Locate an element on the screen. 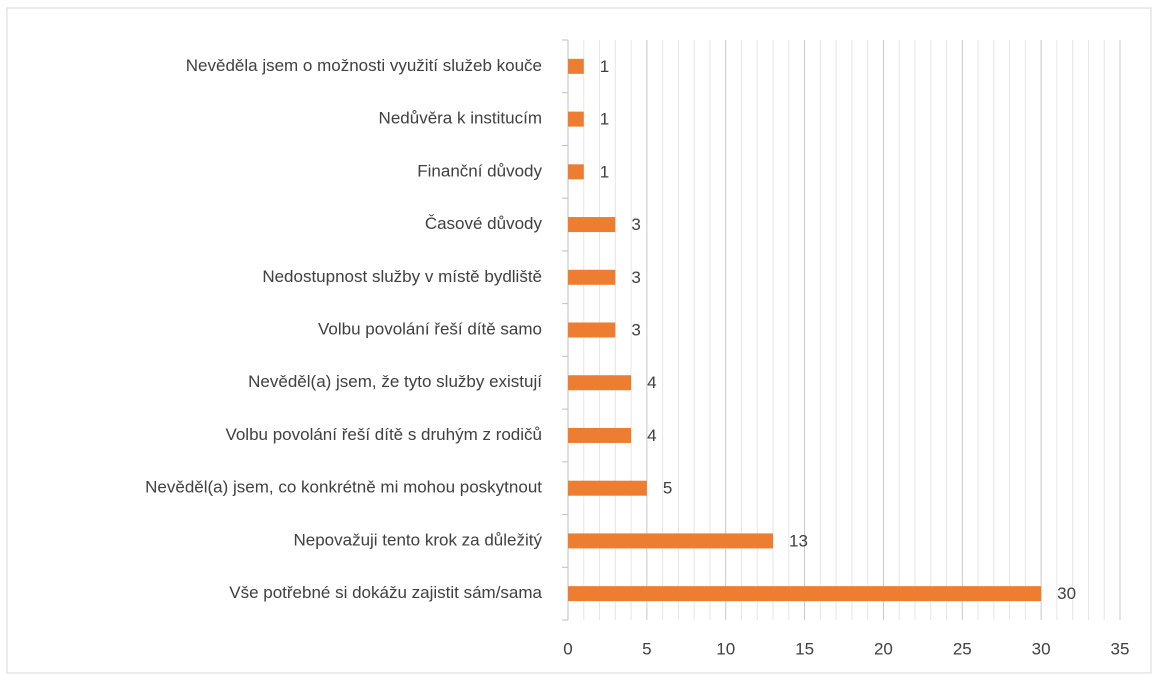  data-label: 30 is located at coordinates (1066, 593).